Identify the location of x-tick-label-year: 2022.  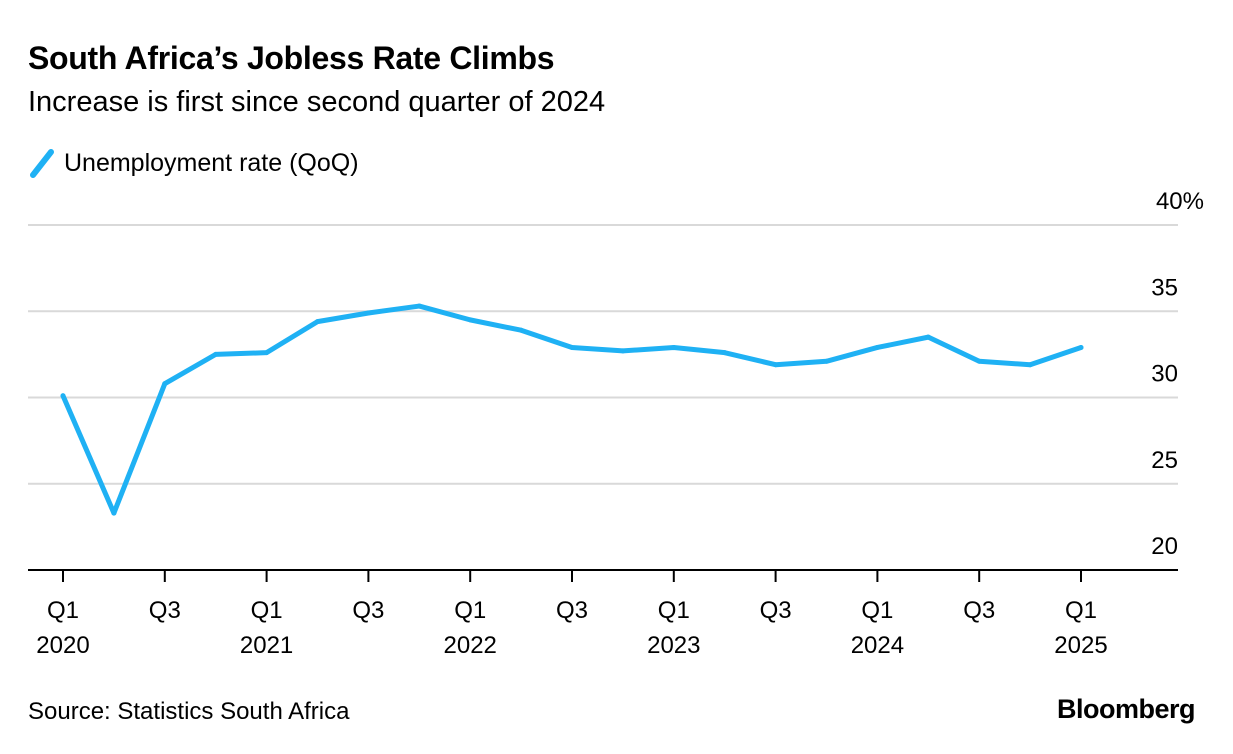
(470, 645).